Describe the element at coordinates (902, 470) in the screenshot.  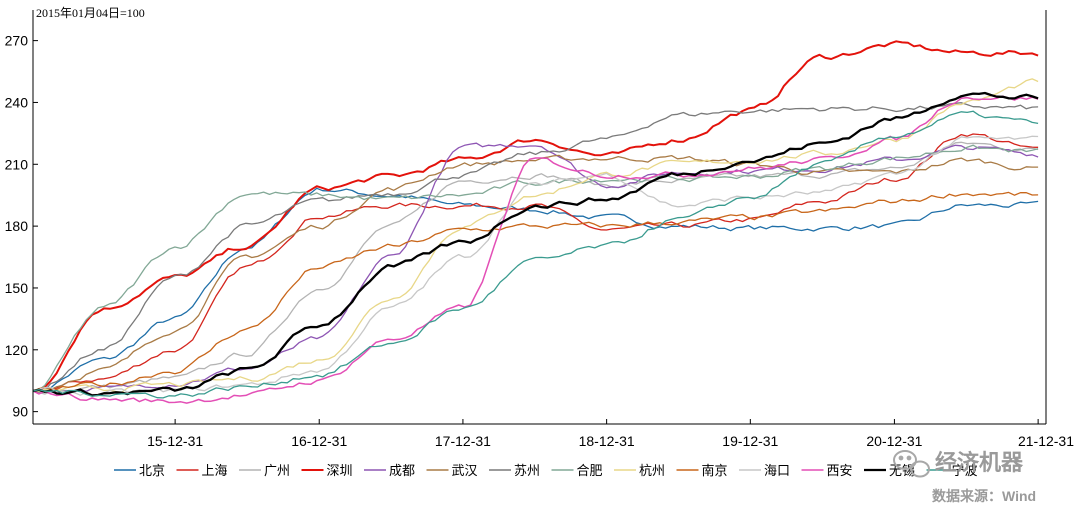
I see `legend-label-12: 无锡` at that location.